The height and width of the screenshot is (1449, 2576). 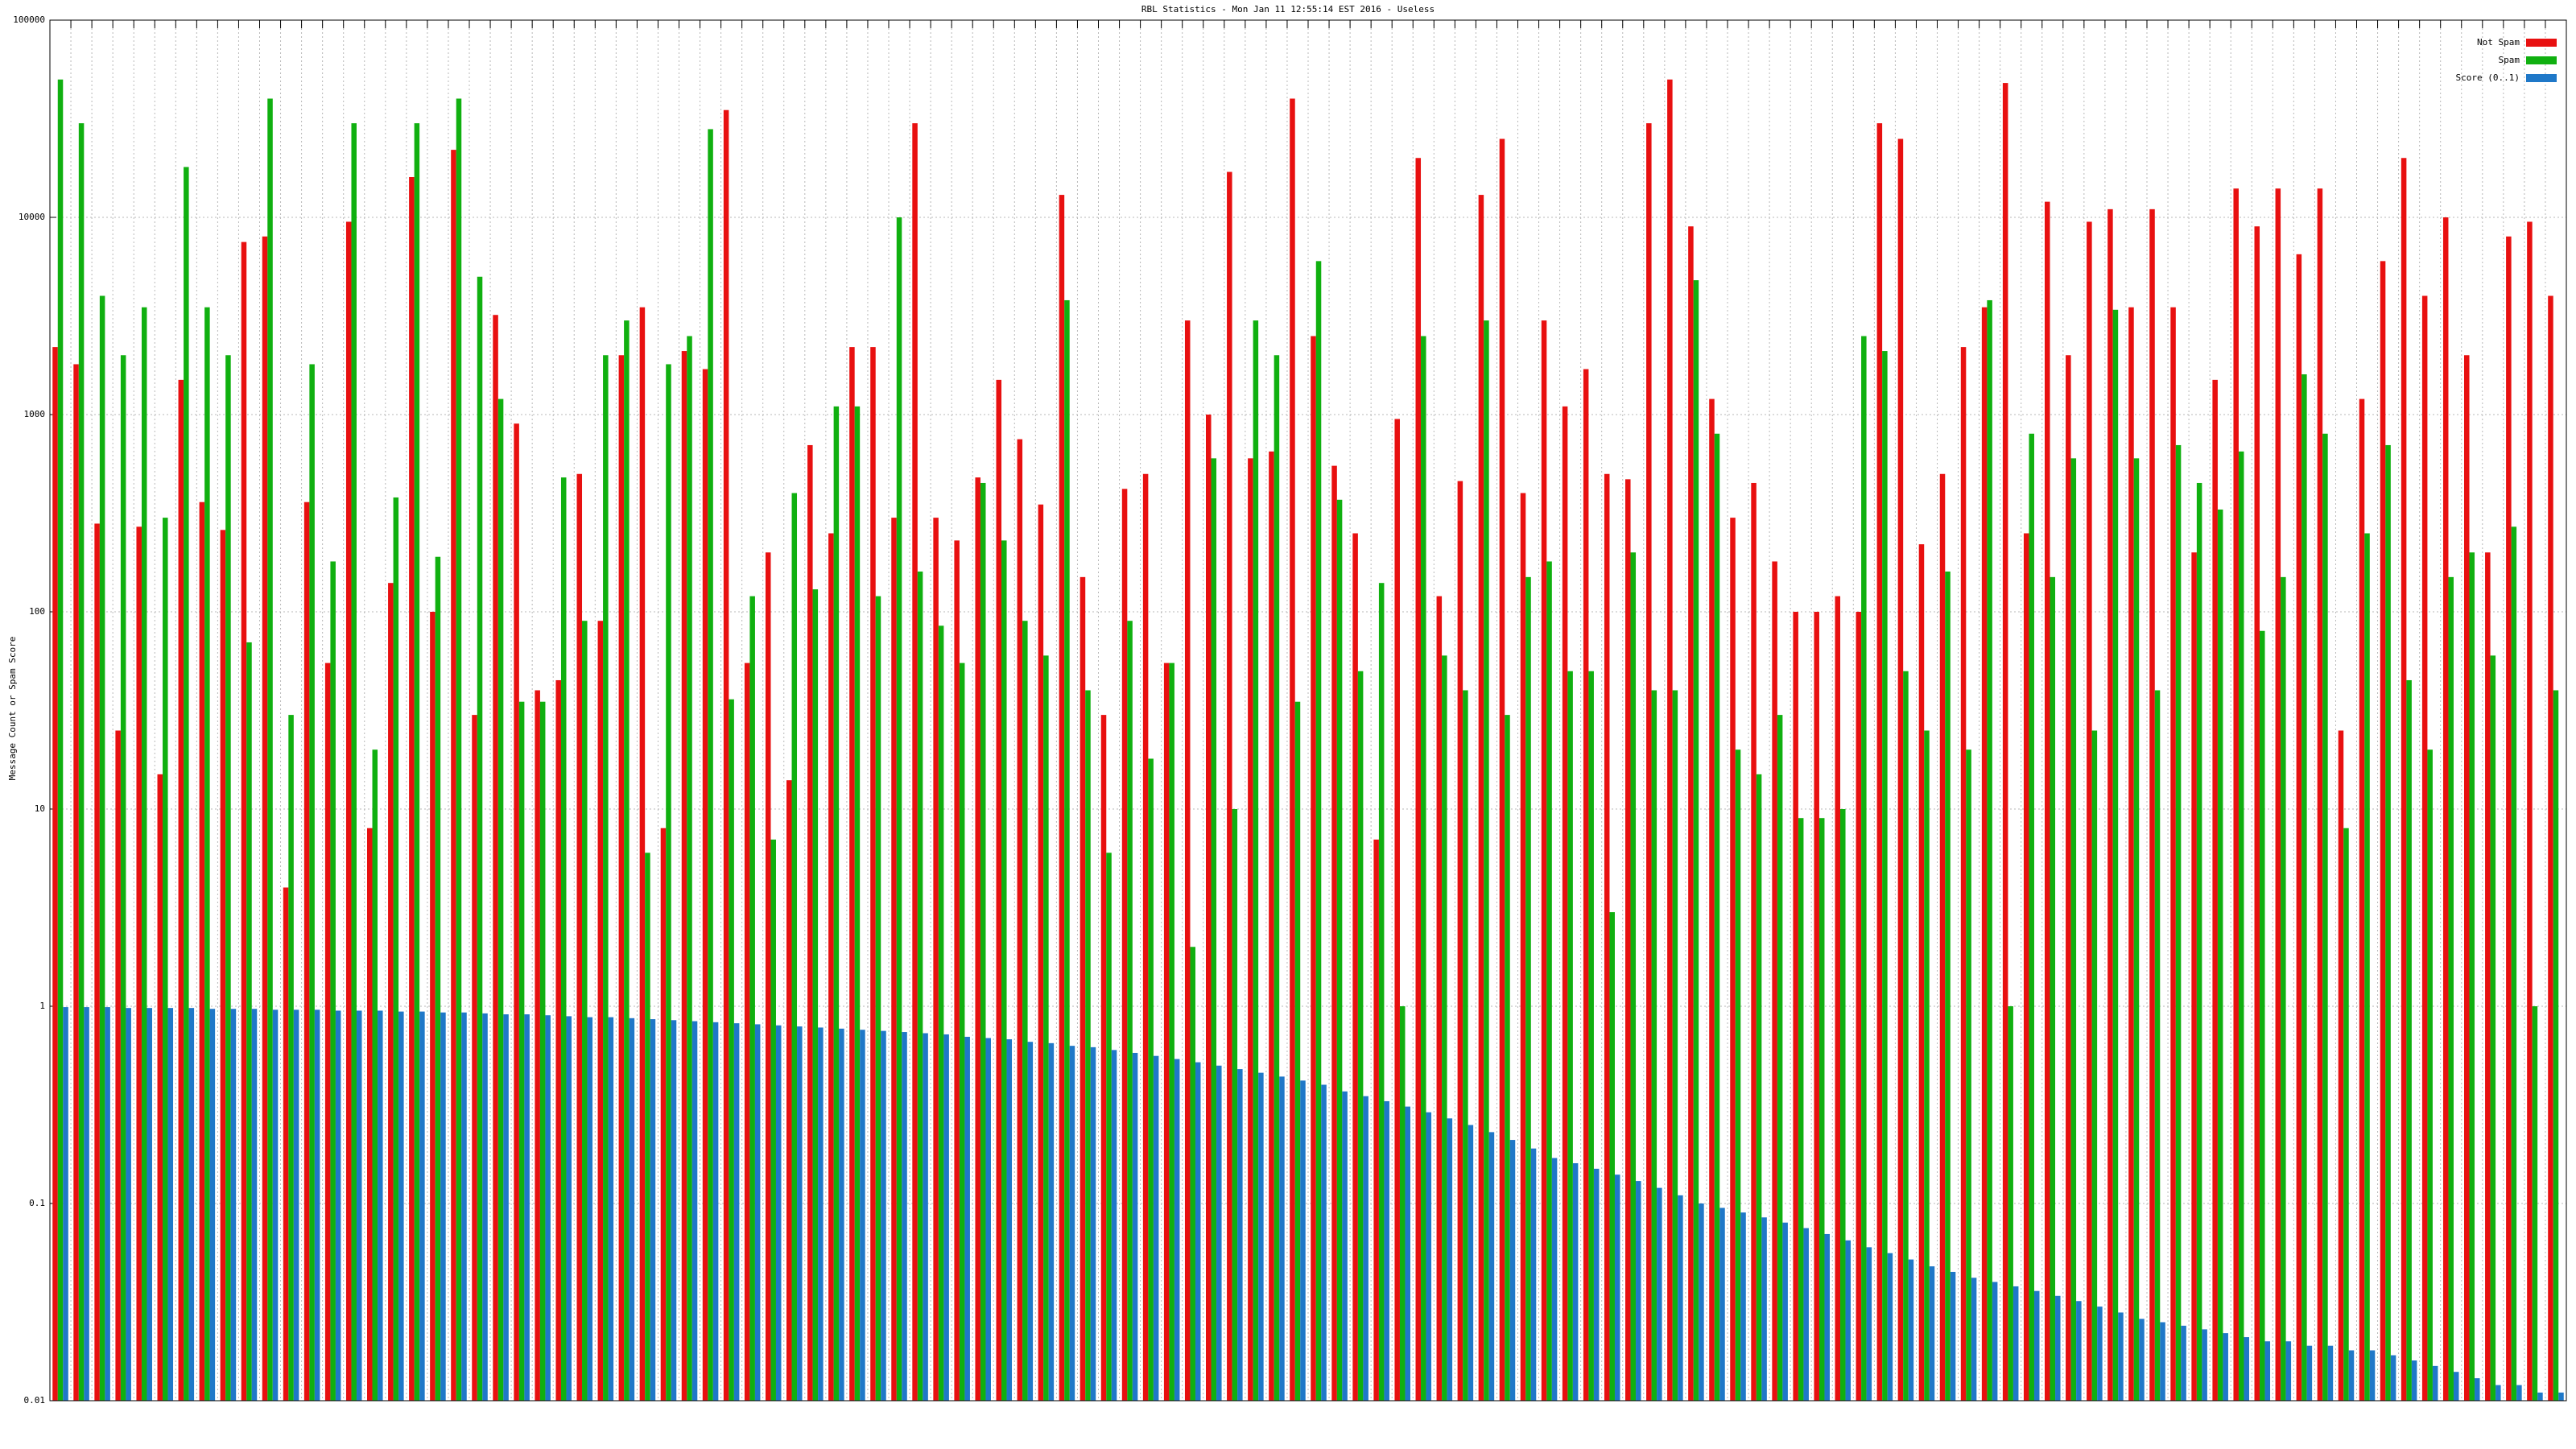 I want to click on y-tick-label: 0.1, so click(x=37, y=1203).